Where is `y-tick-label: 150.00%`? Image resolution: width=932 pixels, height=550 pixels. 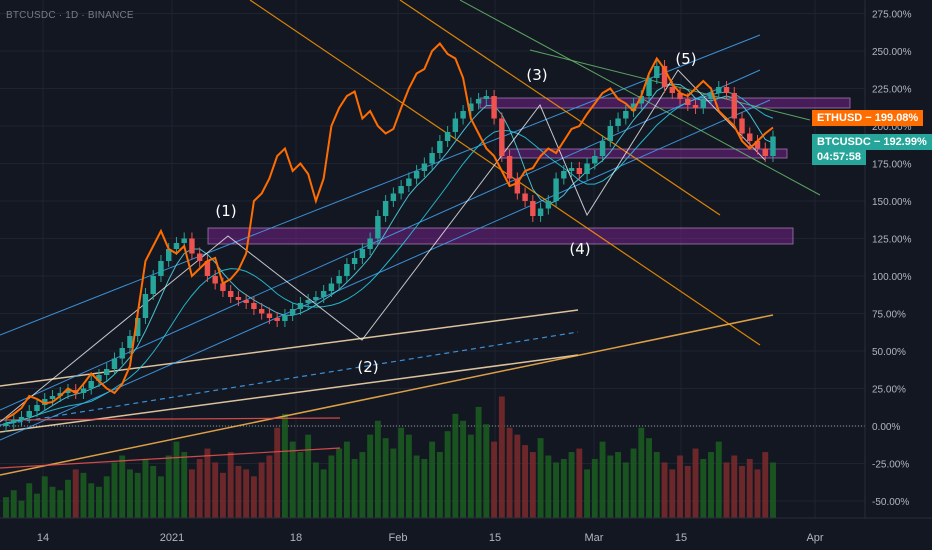
y-tick-label: 150.00% is located at coordinates (892, 202).